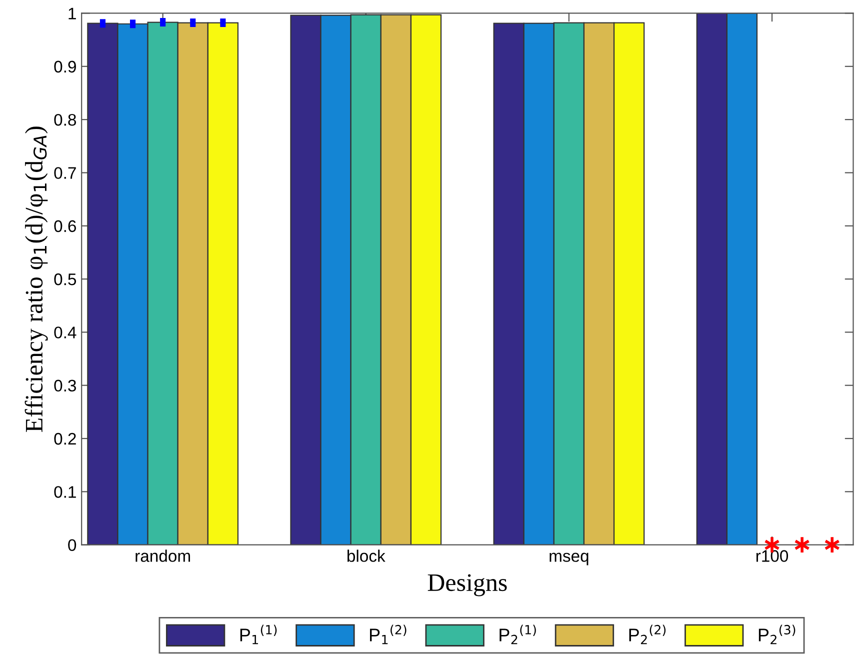 This screenshot has width=868, height=662. Describe the element at coordinates (65, 173) in the screenshot. I see `y-tick-label: 0.7` at that location.